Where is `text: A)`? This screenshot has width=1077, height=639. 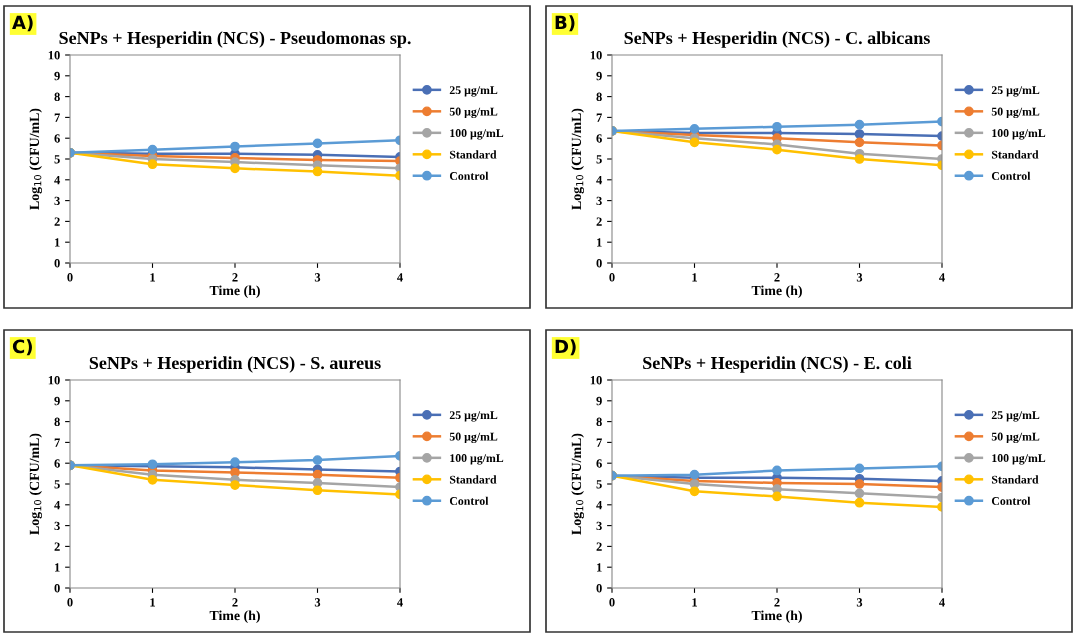 text: A) is located at coordinates (22, 23).